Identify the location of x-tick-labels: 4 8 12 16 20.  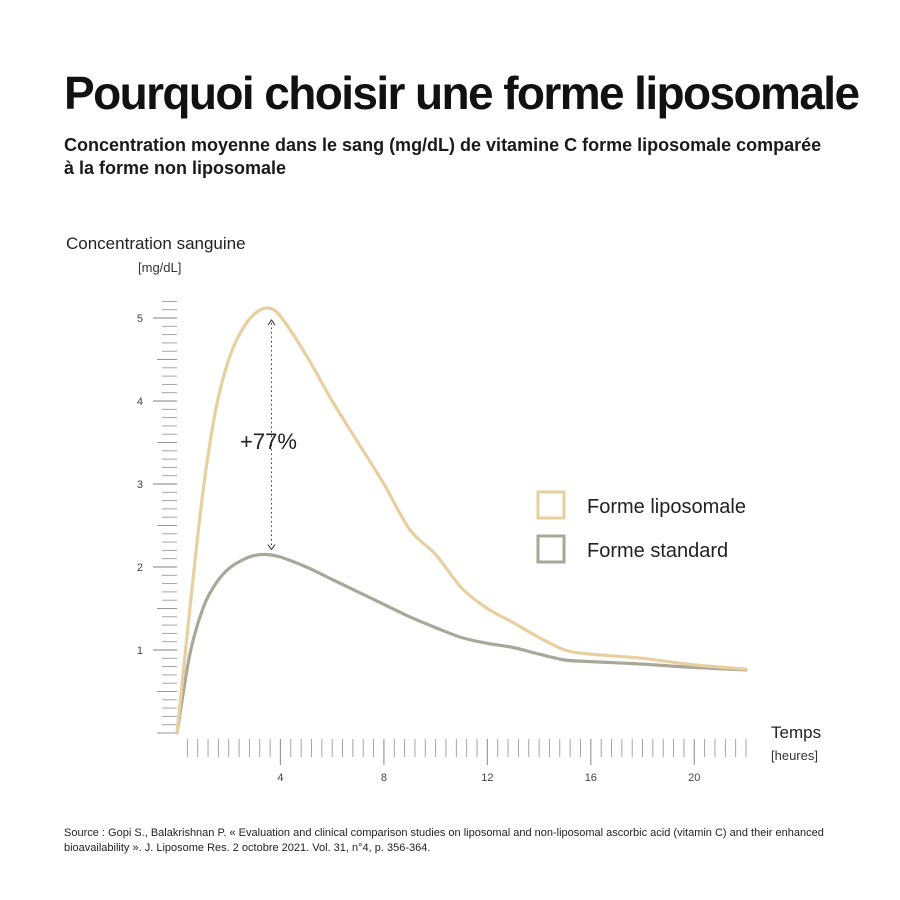
(488, 778).